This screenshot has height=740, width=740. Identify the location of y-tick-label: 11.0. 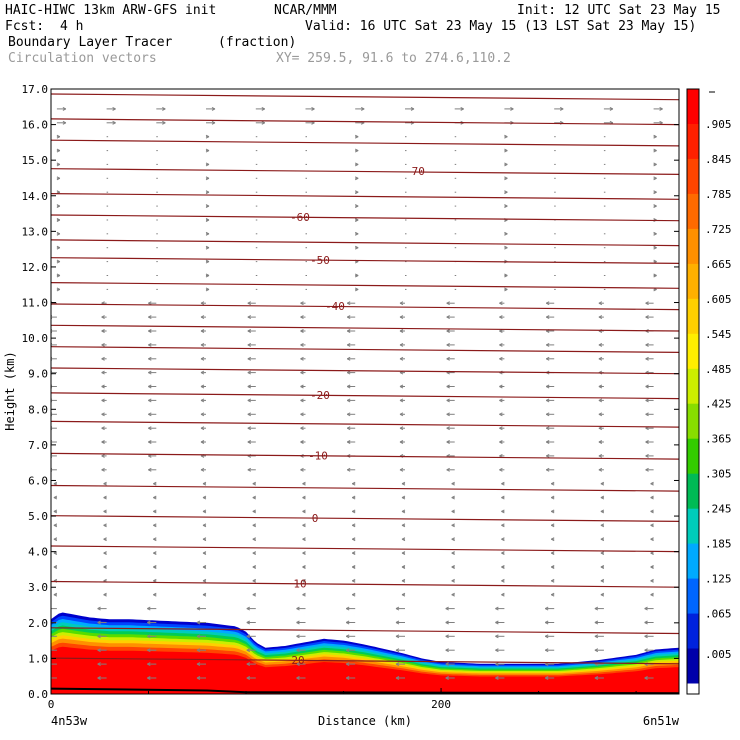
(35, 303).